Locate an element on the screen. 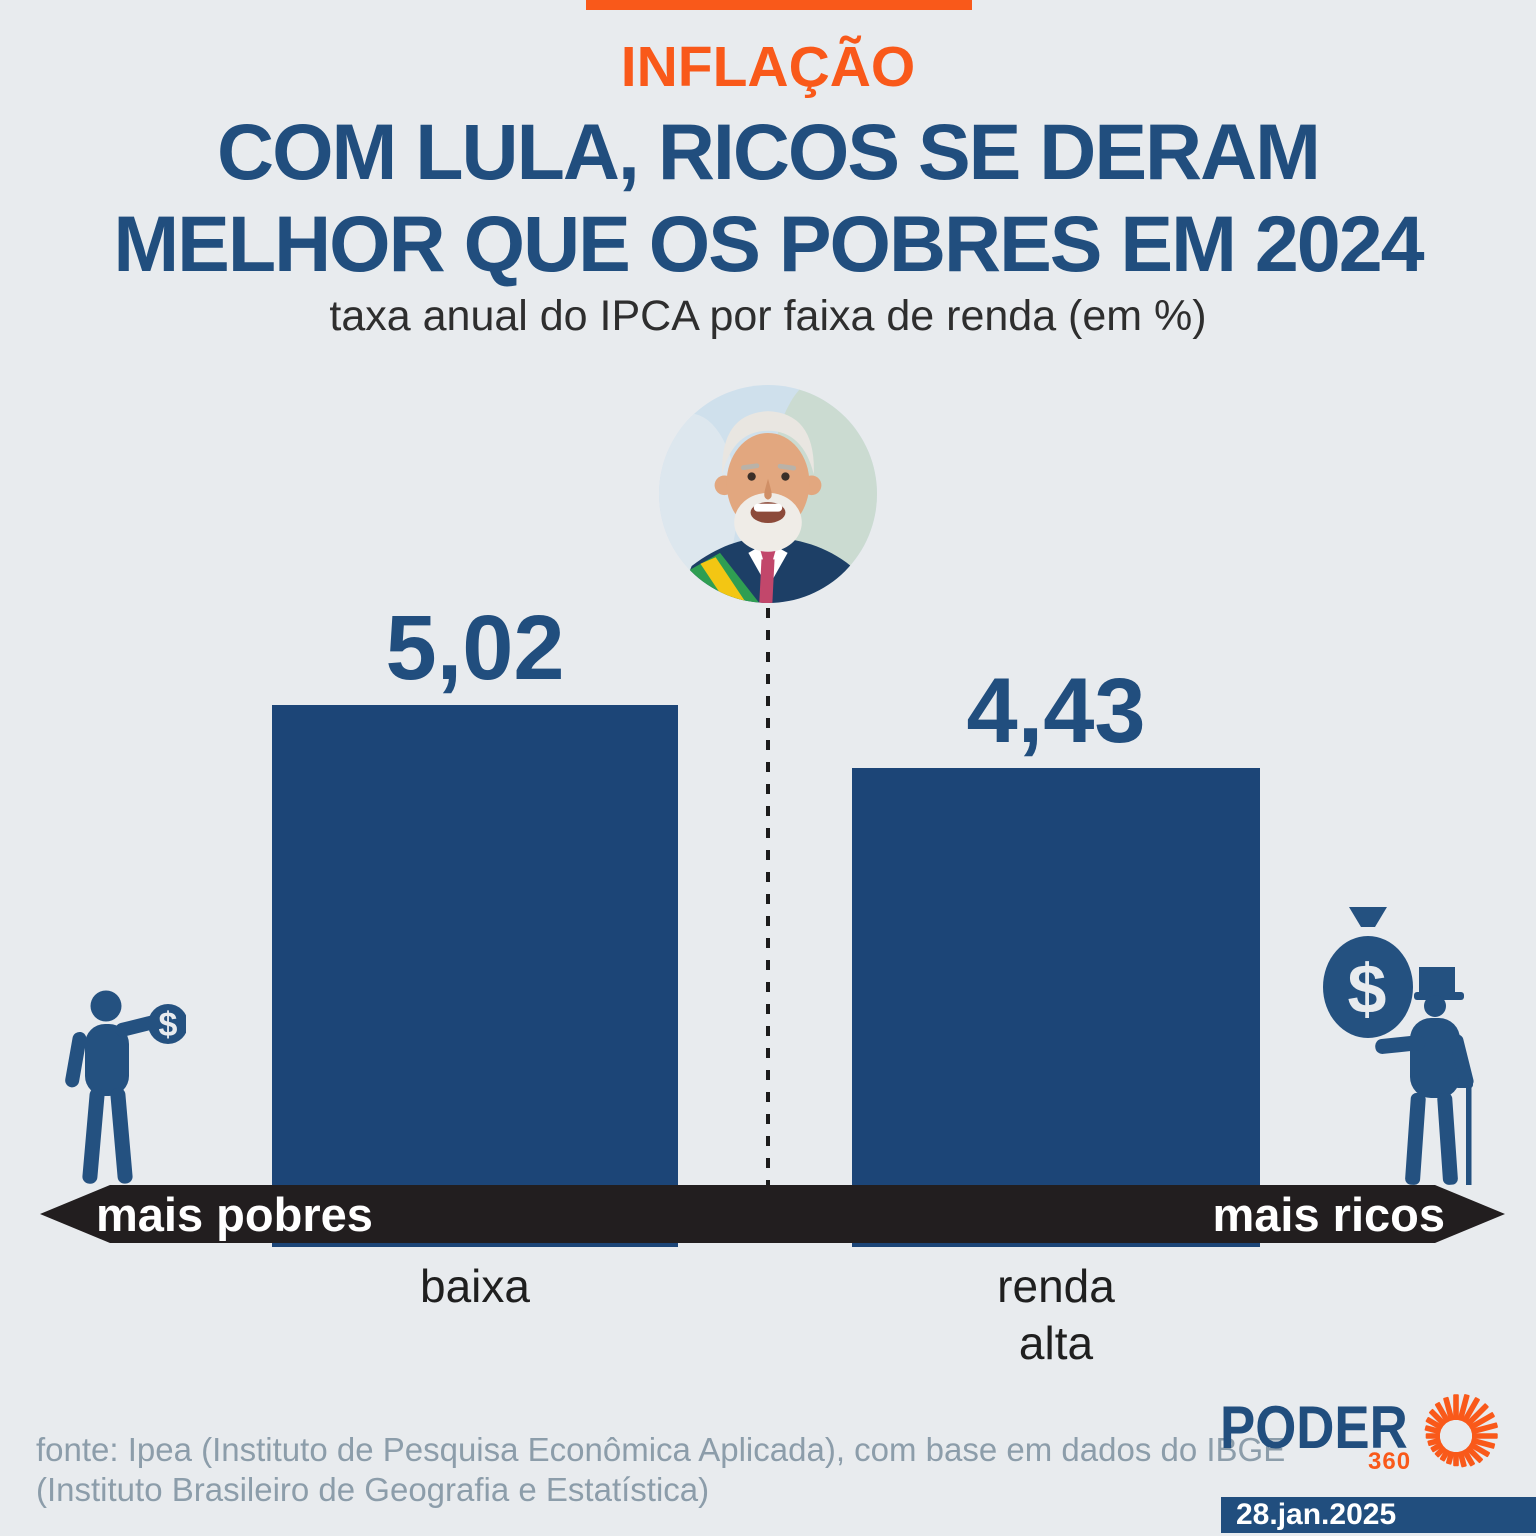  poder360-logo-text: PODER is located at coordinates (1314, 1427).